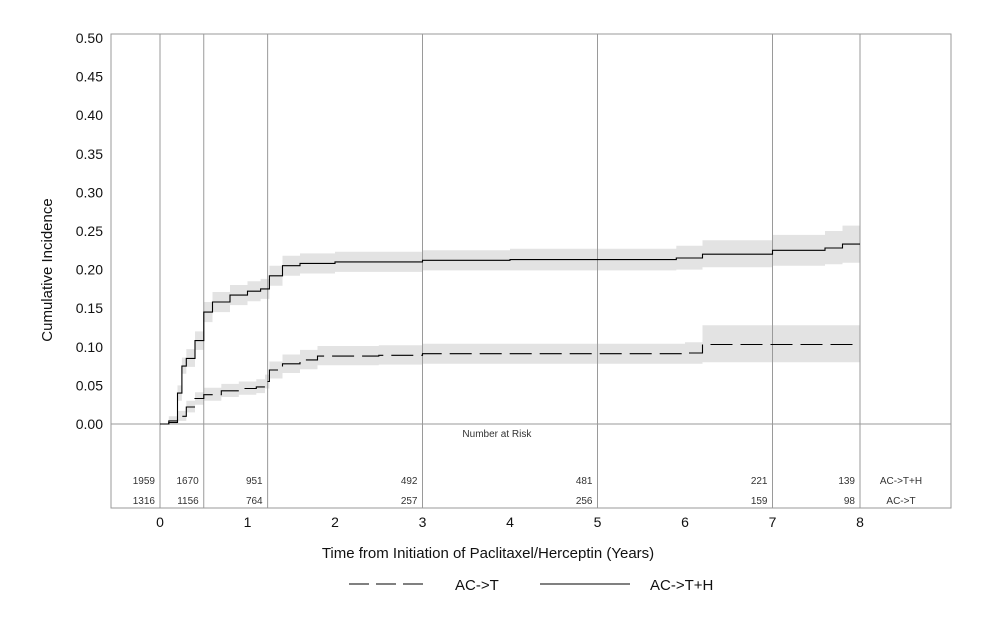 The image size is (999, 638). What do you see at coordinates (254, 481) in the screenshot?
I see `risk-count: 951` at bounding box center [254, 481].